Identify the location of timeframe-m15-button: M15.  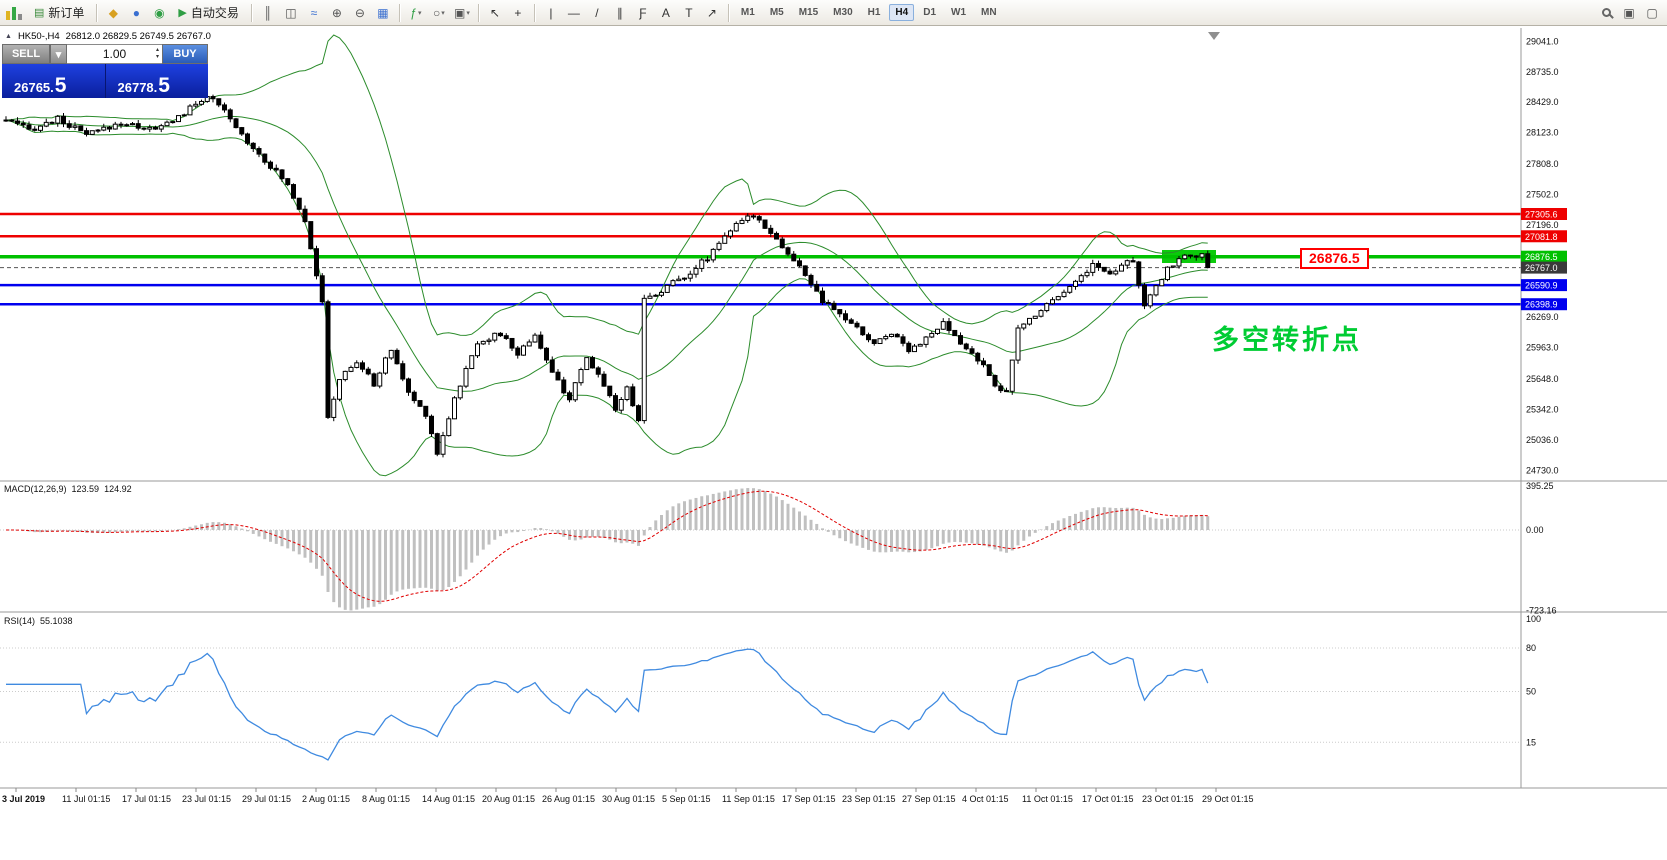
(808, 12).